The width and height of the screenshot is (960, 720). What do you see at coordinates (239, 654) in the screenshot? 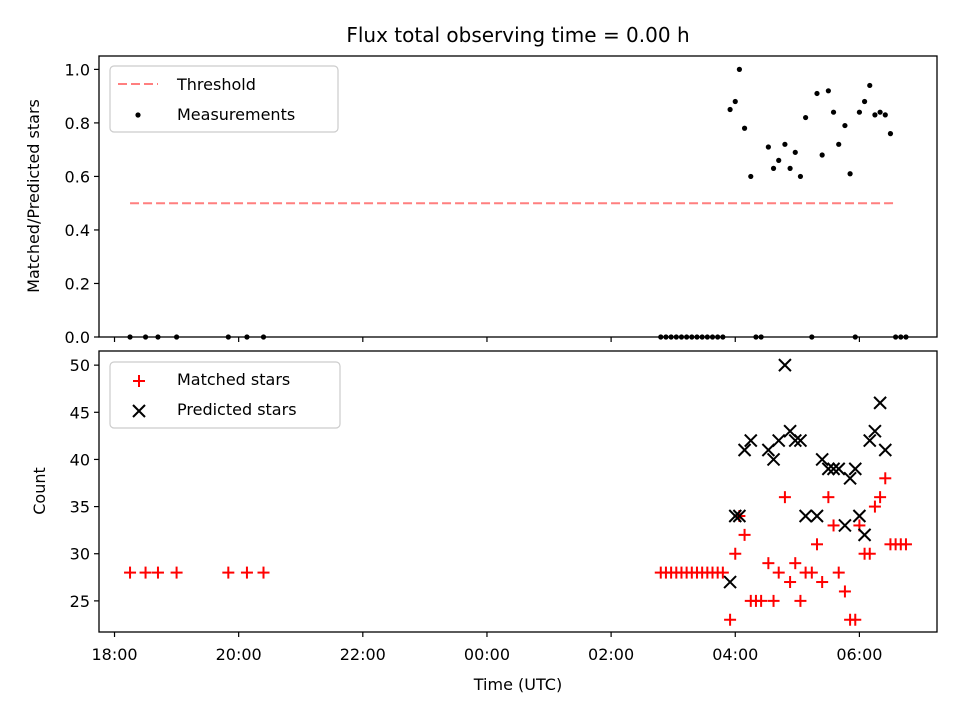
I see `x-tick-label: 20:00` at bounding box center [239, 654].